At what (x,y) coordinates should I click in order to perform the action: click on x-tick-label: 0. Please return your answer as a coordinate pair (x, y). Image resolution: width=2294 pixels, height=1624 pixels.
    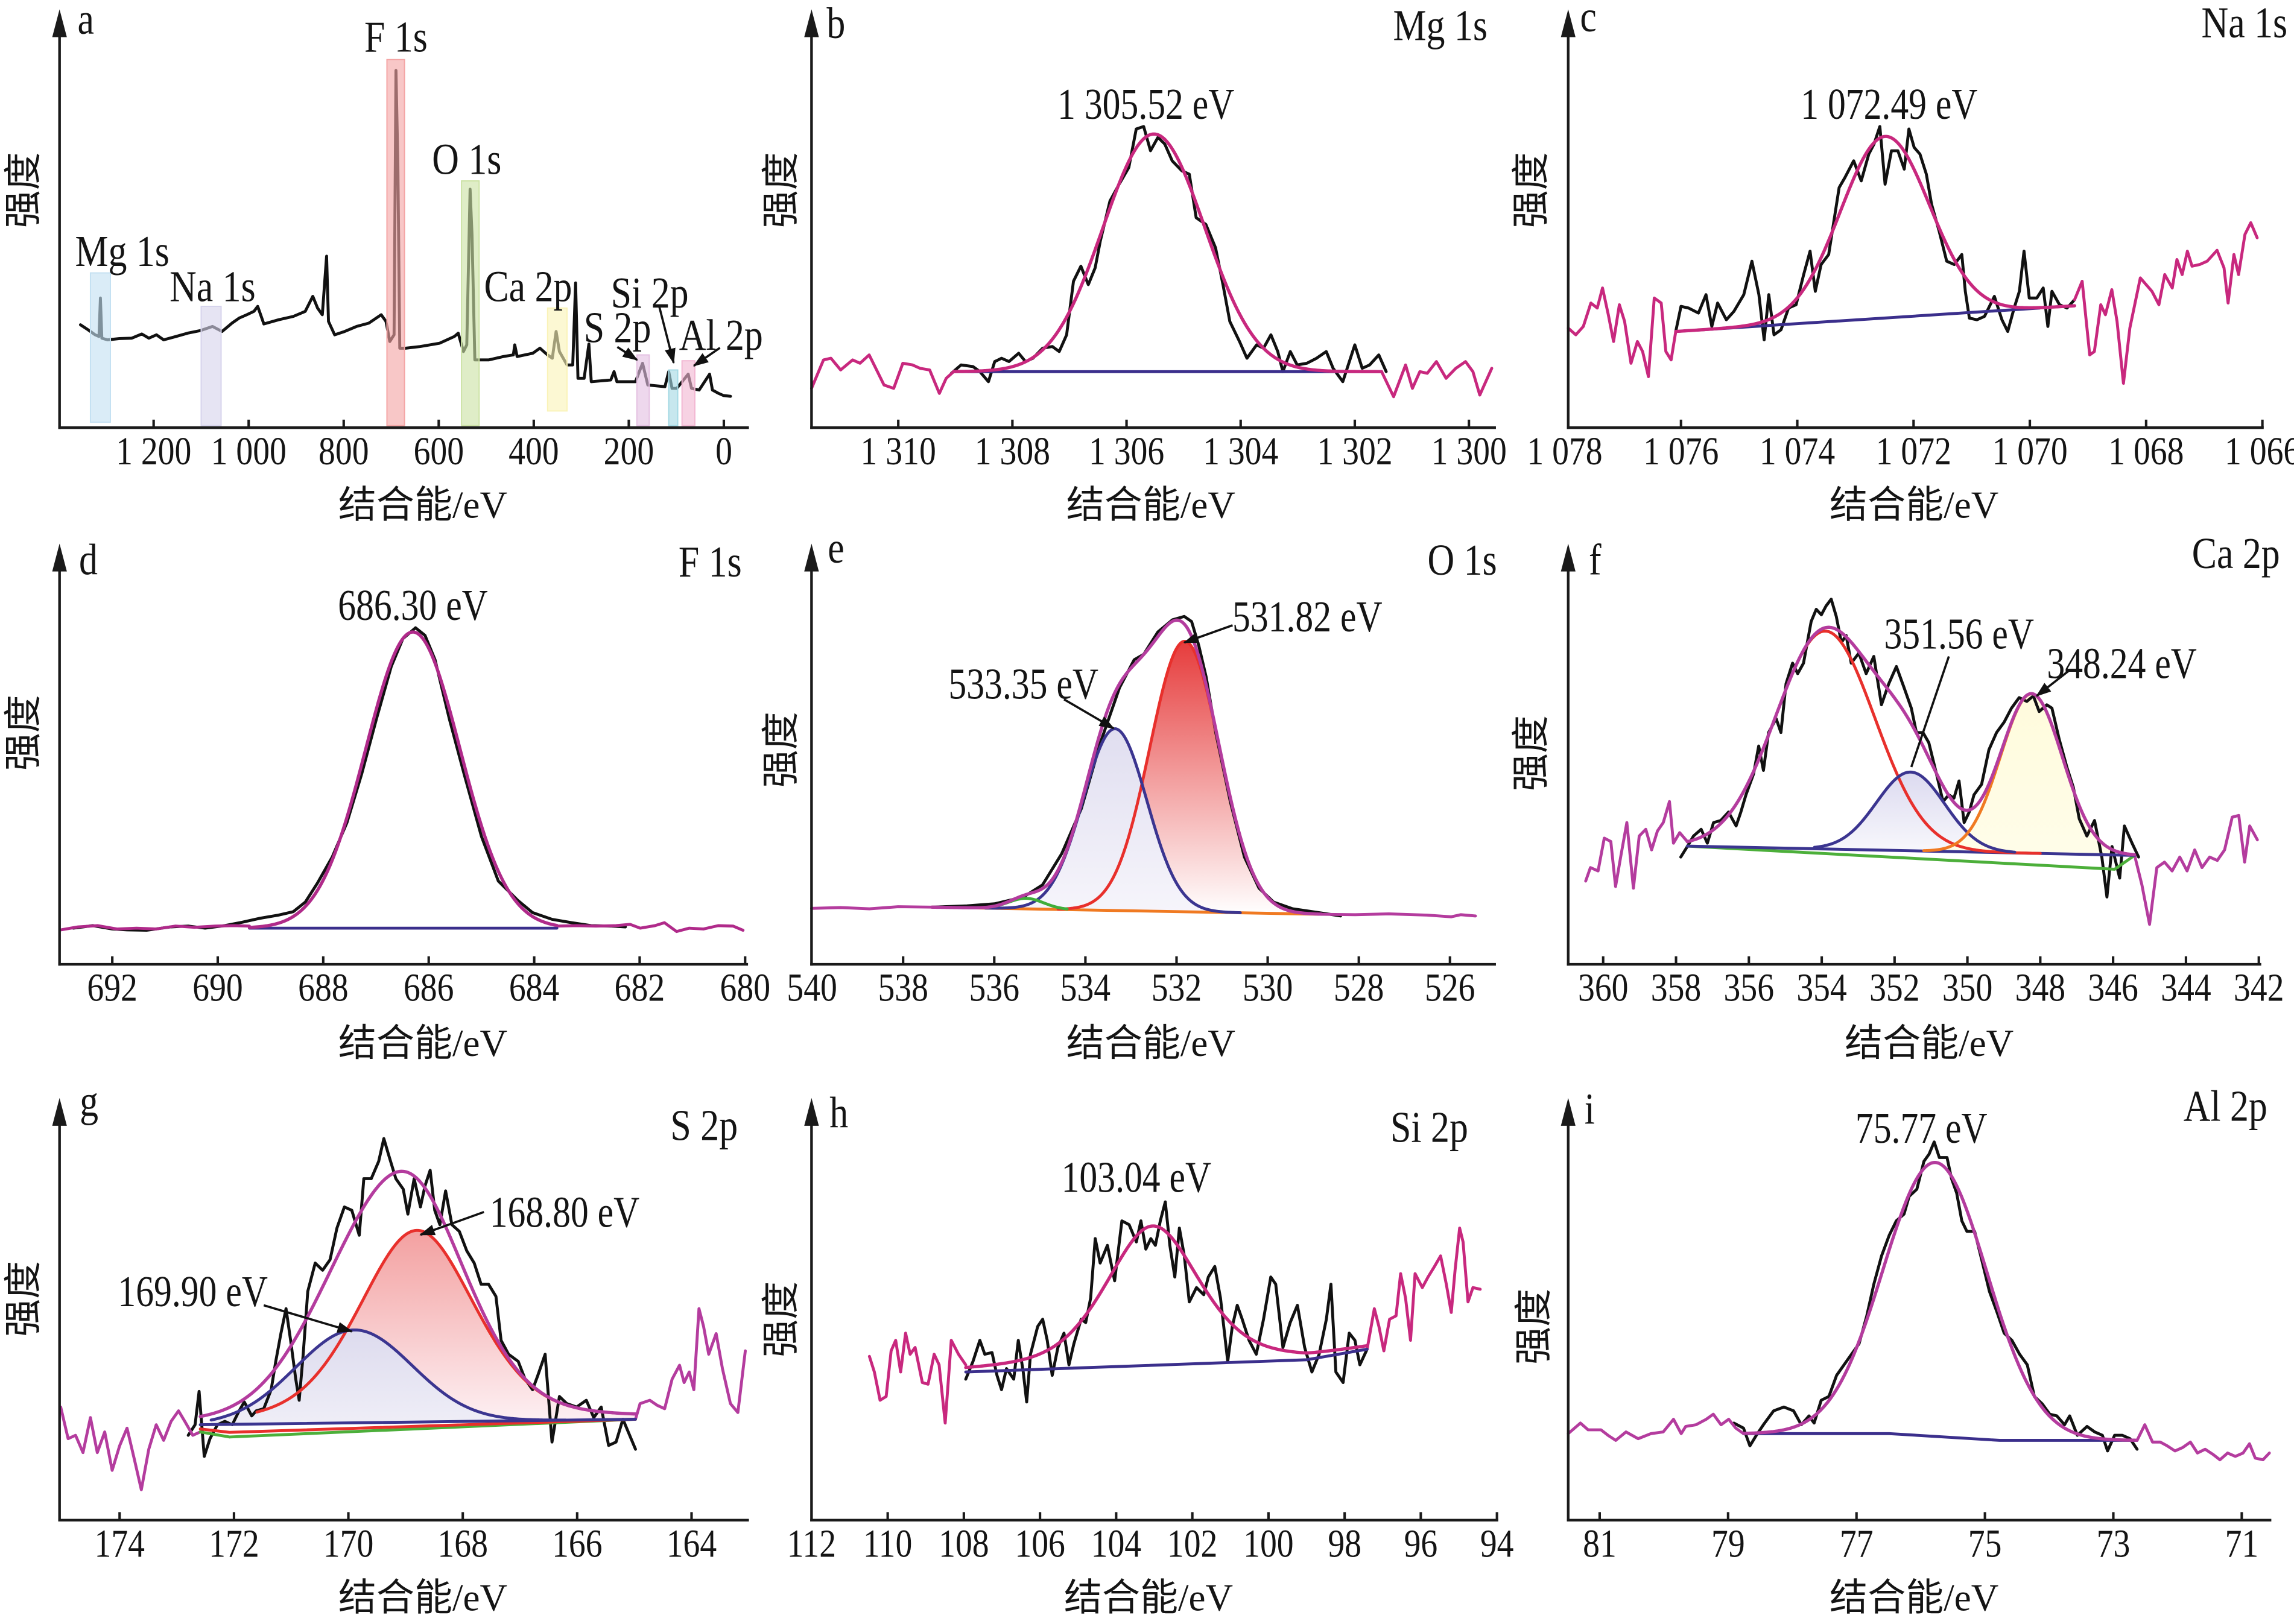
    Looking at the image, I should click on (723, 451).